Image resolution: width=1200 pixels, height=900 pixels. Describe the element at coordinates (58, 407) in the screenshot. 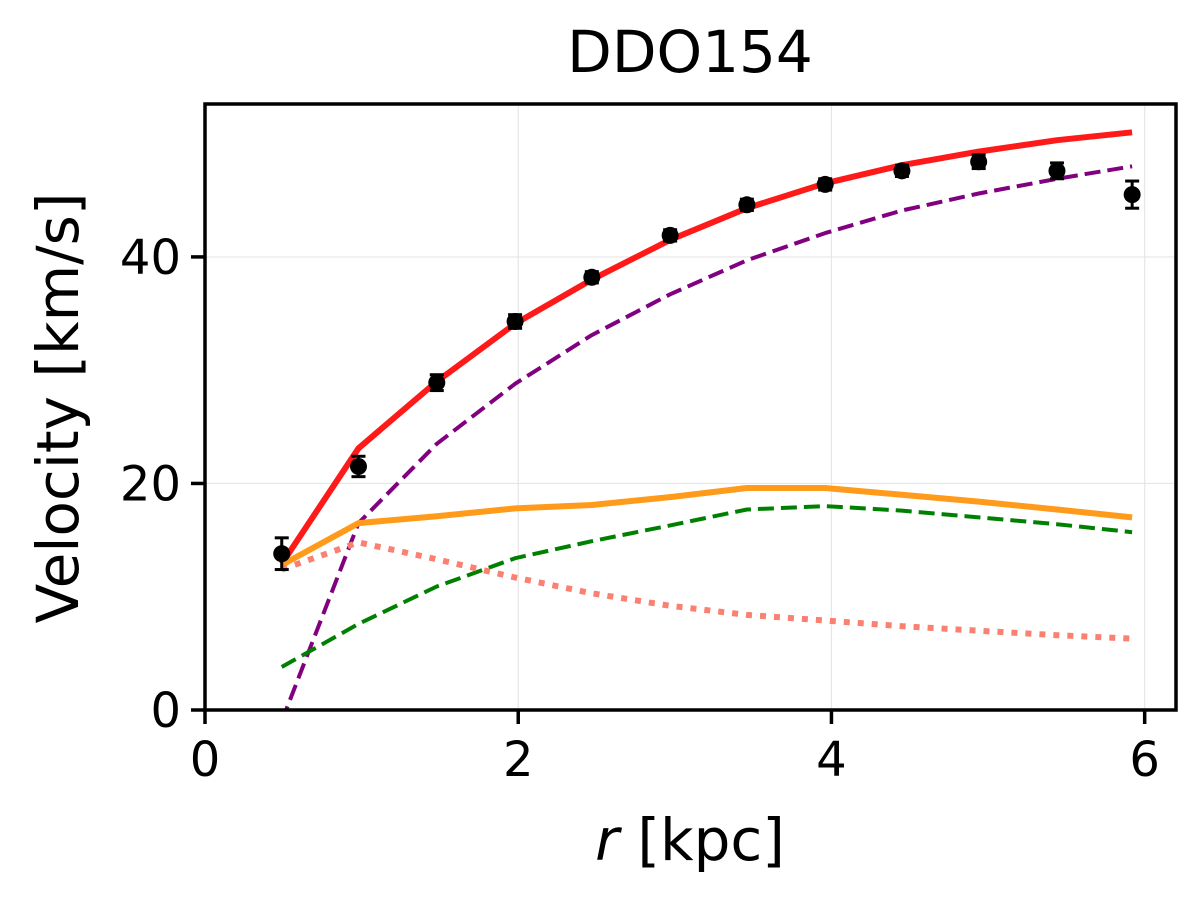

I see `y-axis-label: Velocity [km/s]` at that location.